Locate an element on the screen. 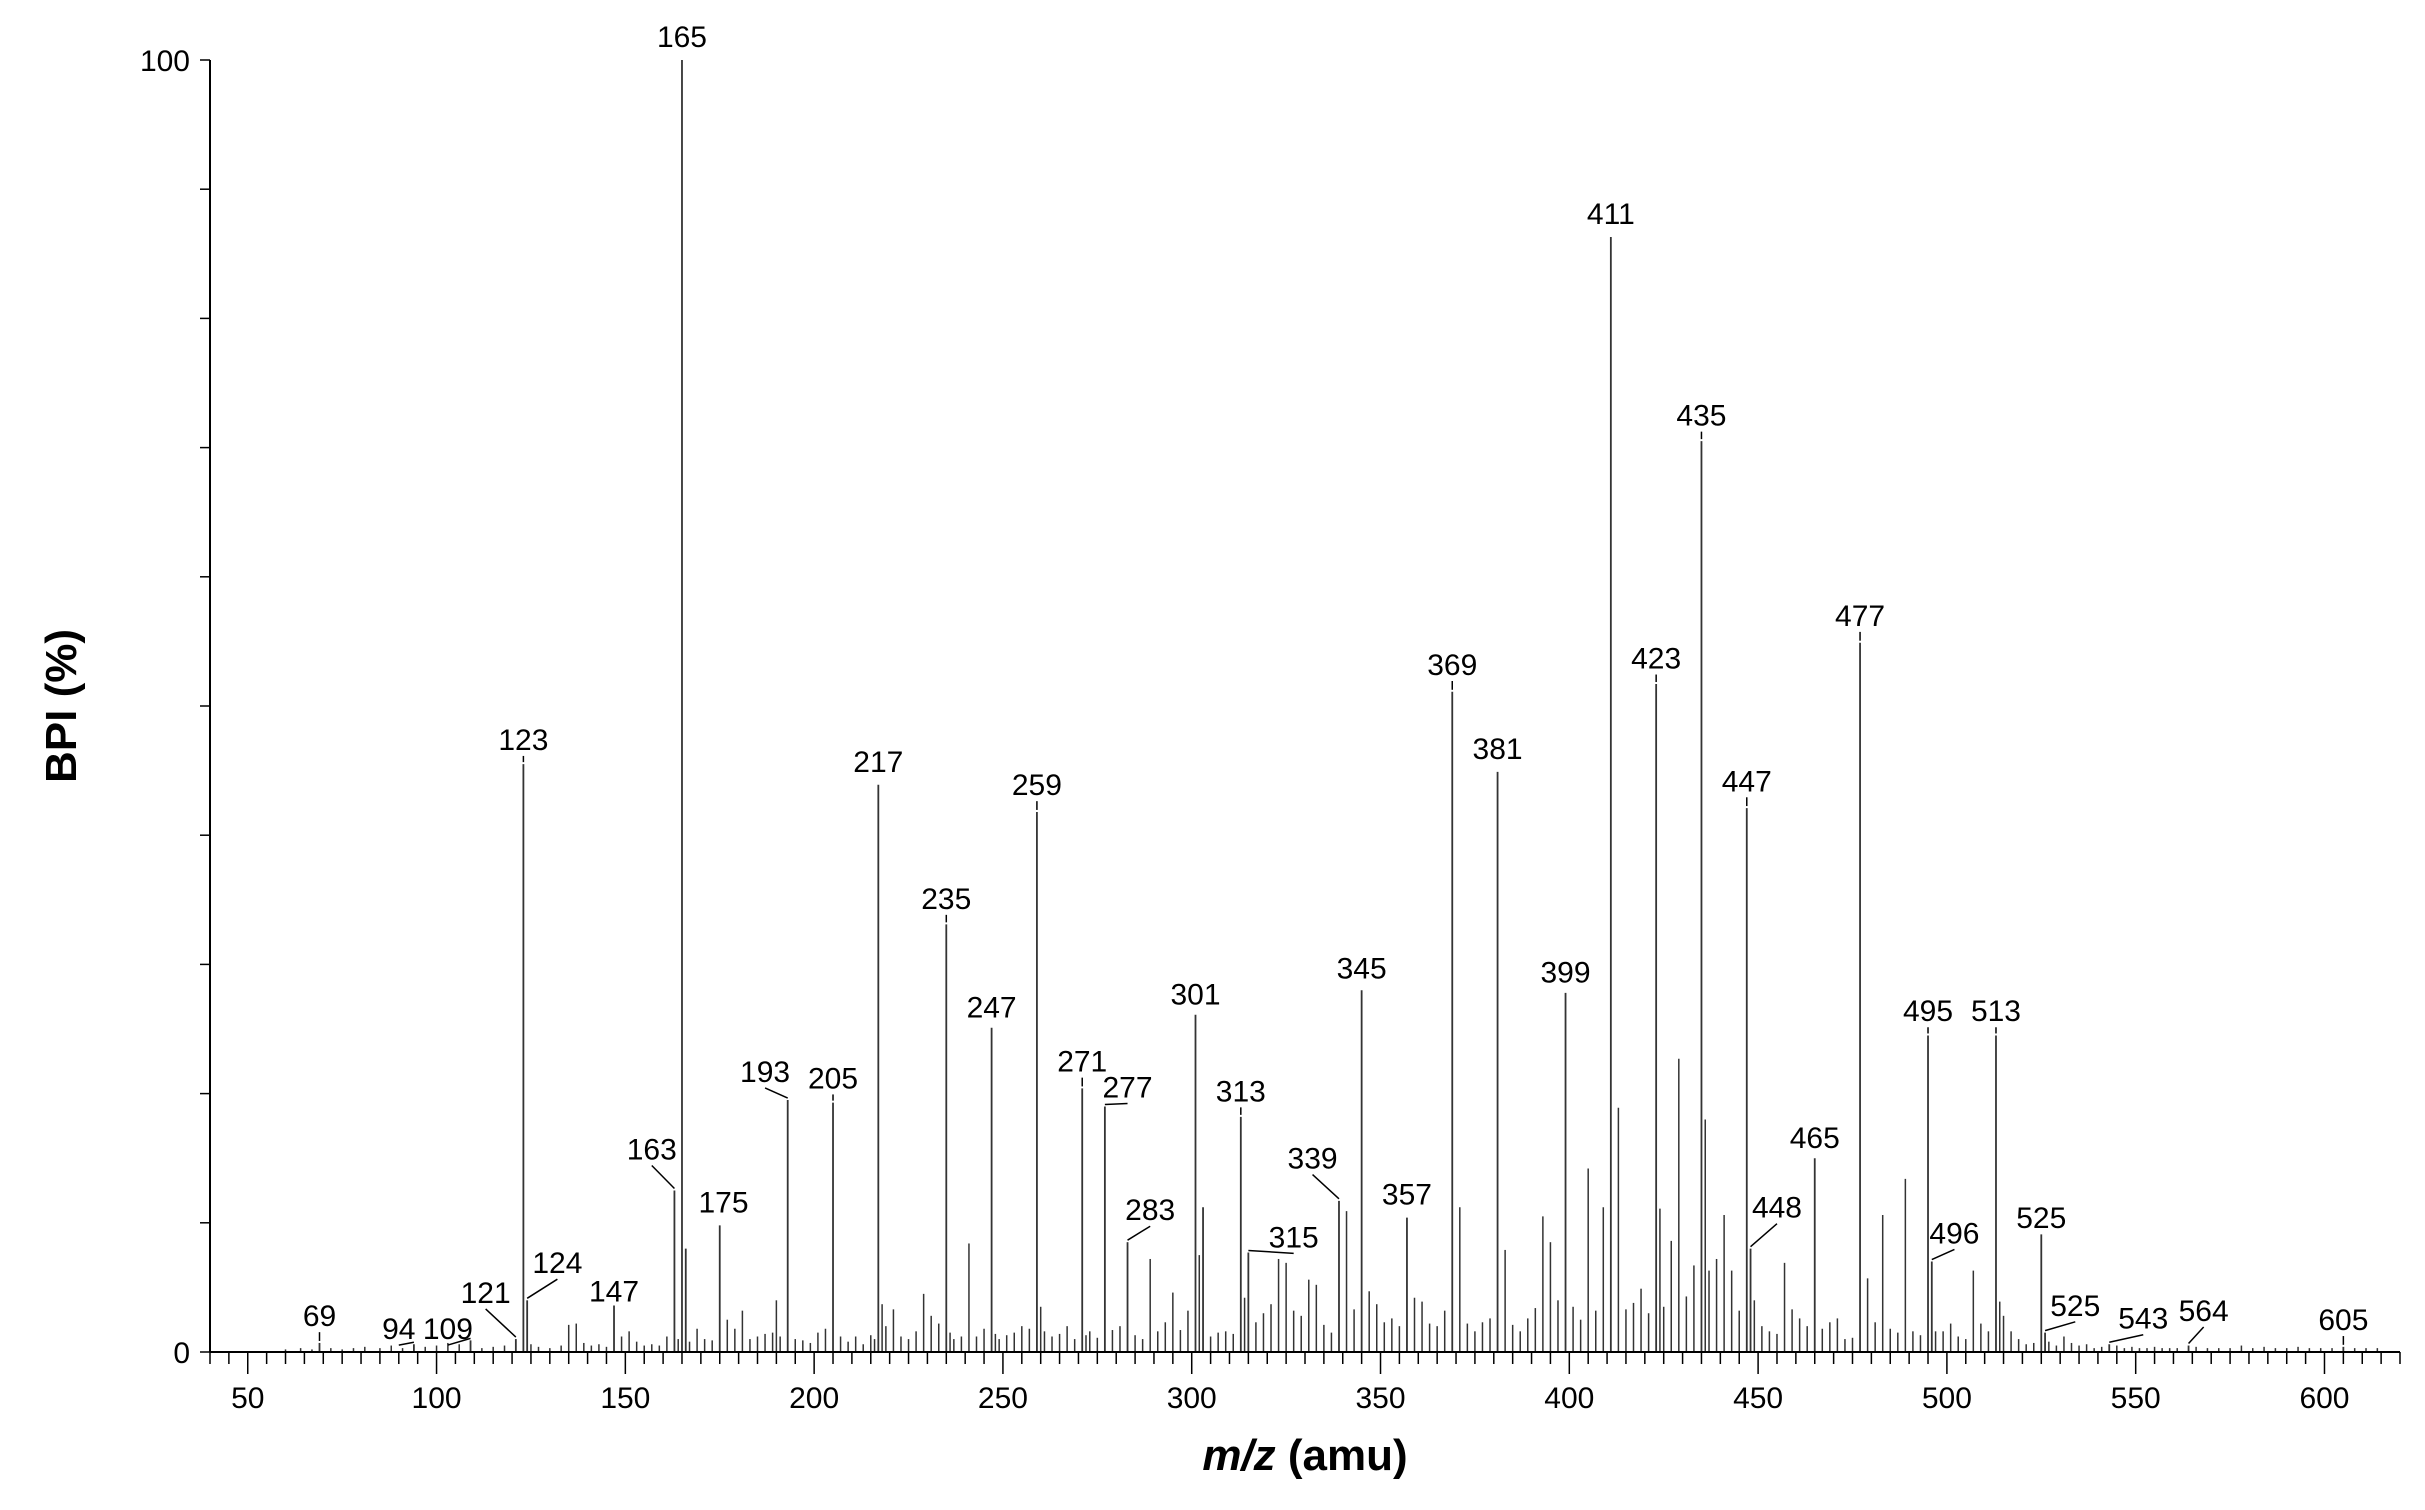  x-tick-label-600: 600 is located at coordinates (2324, 1398).